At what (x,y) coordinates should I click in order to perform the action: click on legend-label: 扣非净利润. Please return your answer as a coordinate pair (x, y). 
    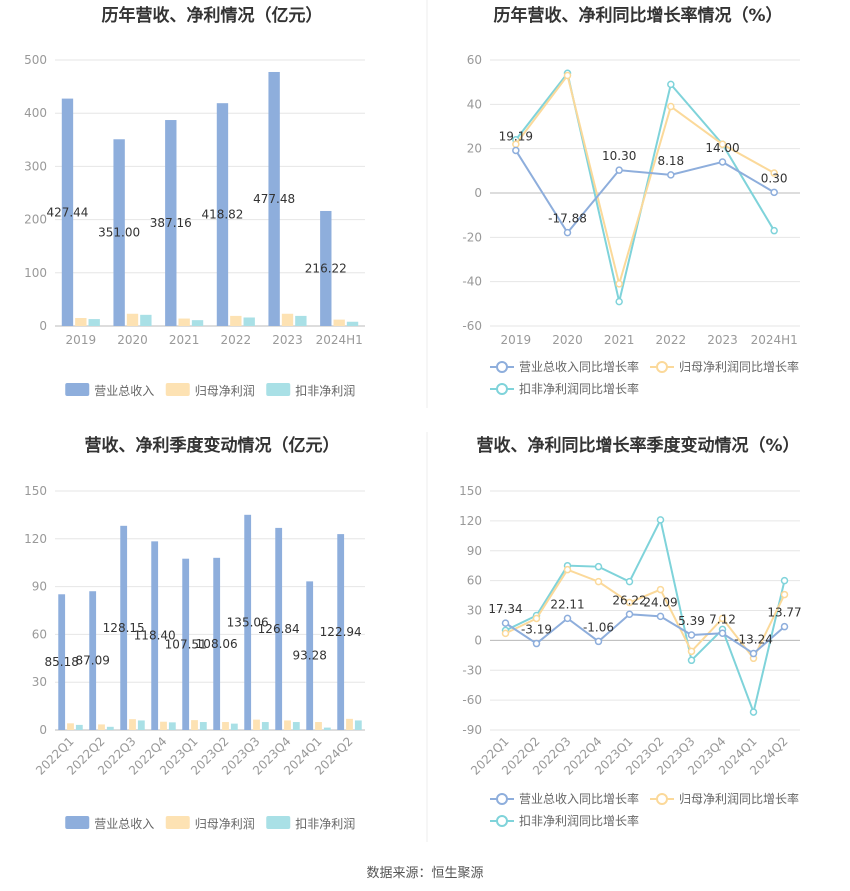
    Looking at the image, I should click on (325, 391).